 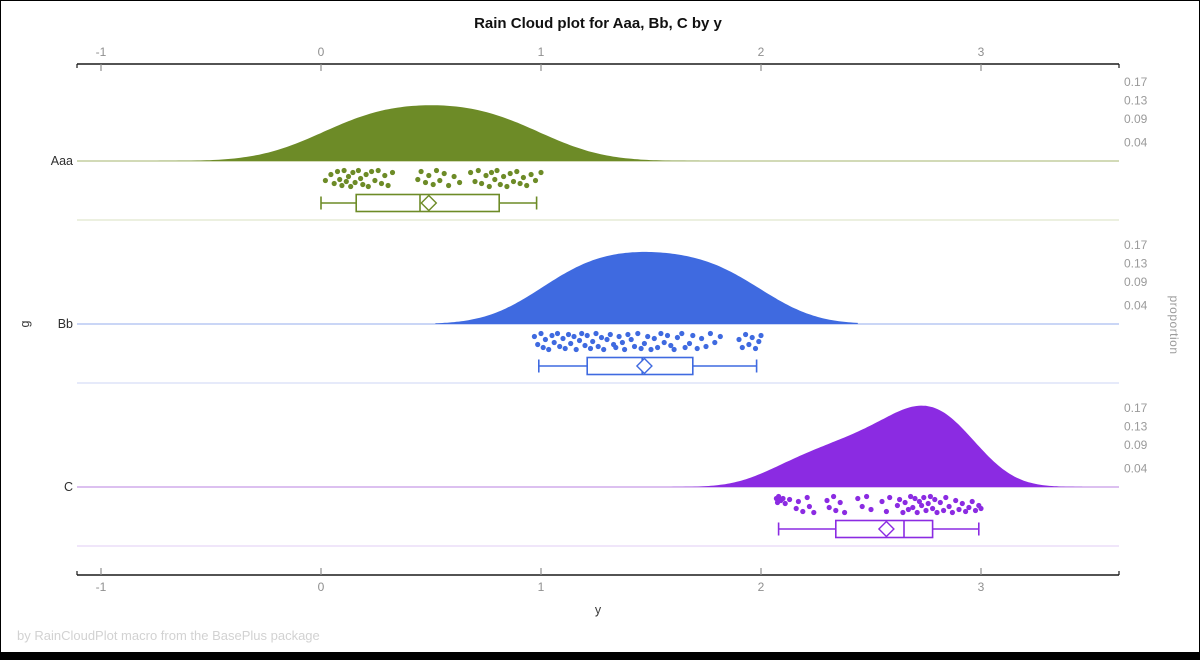 What do you see at coordinates (433, 178) in the screenshot?
I see `jitter-points-aaa` at bounding box center [433, 178].